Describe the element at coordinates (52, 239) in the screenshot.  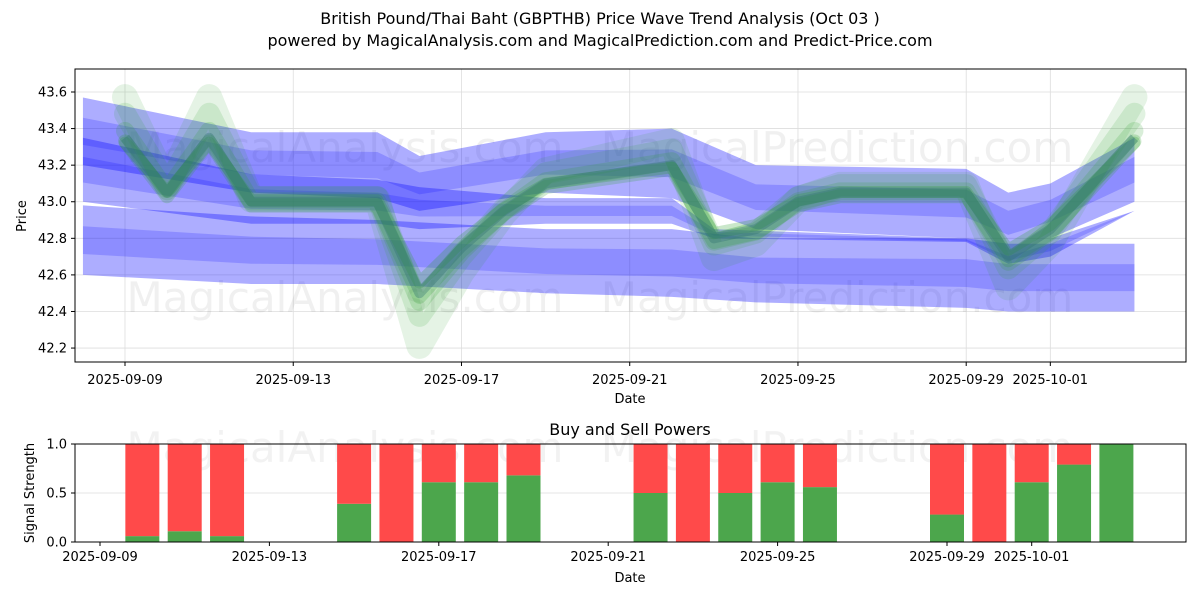
I see `y-tick-label: 42.8` at that location.